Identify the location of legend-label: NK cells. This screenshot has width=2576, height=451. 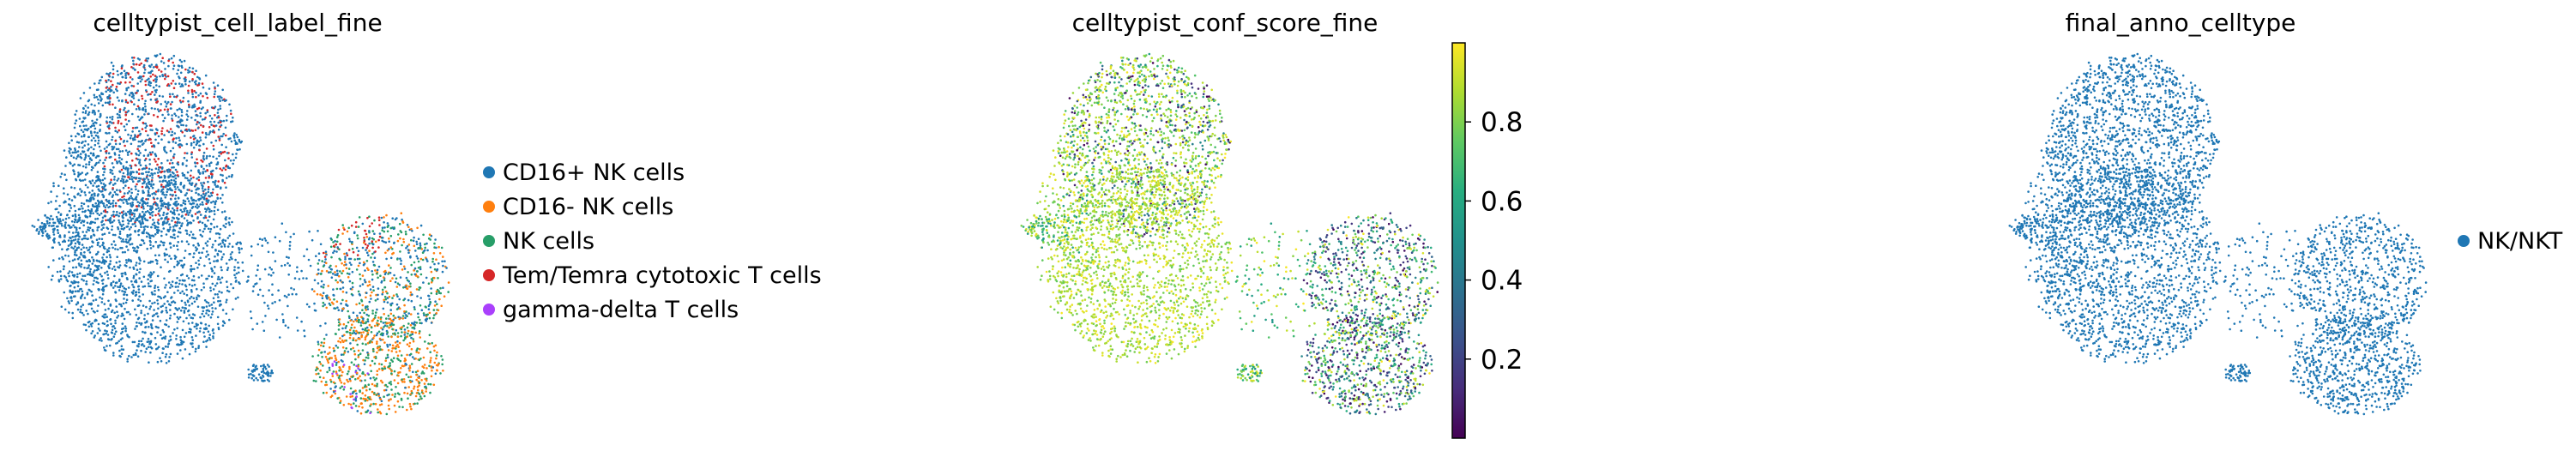
(548, 241).